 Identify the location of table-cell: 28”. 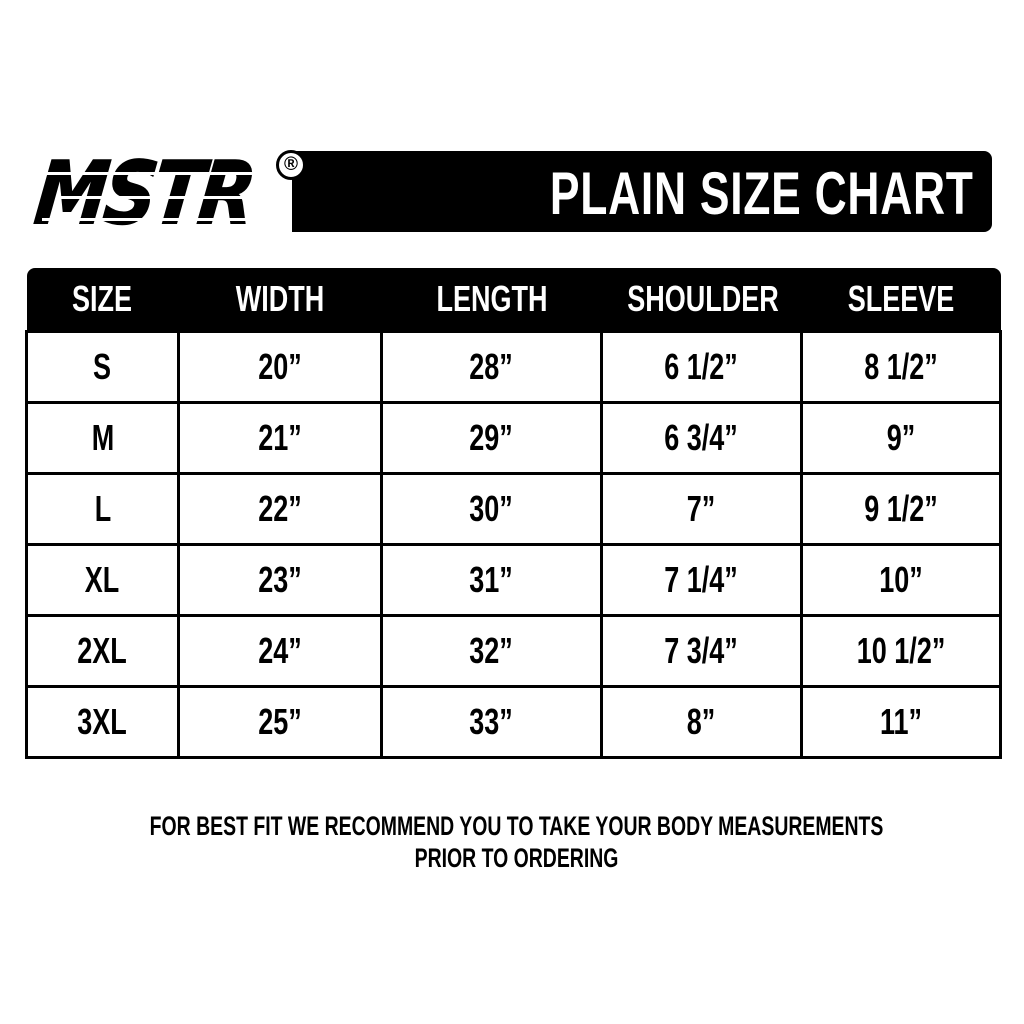
(491, 367).